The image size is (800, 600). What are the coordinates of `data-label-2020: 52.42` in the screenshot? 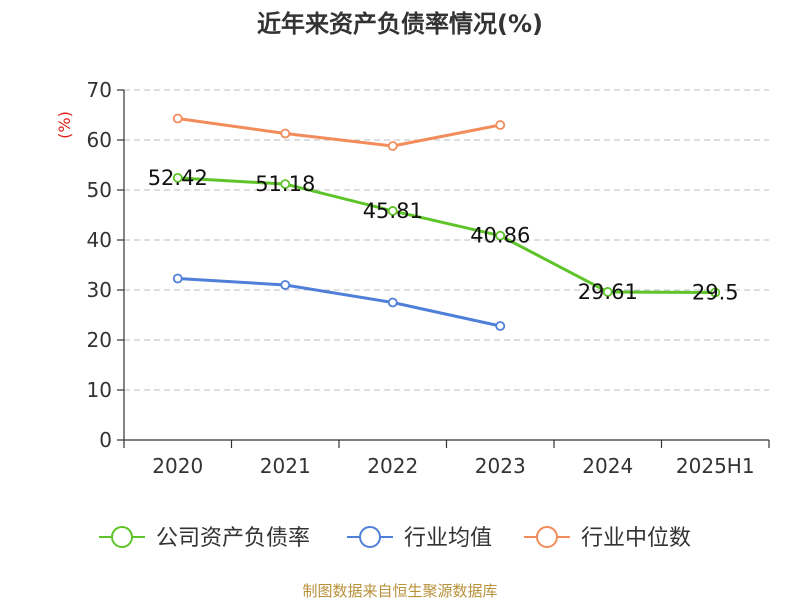 It's located at (178, 178).